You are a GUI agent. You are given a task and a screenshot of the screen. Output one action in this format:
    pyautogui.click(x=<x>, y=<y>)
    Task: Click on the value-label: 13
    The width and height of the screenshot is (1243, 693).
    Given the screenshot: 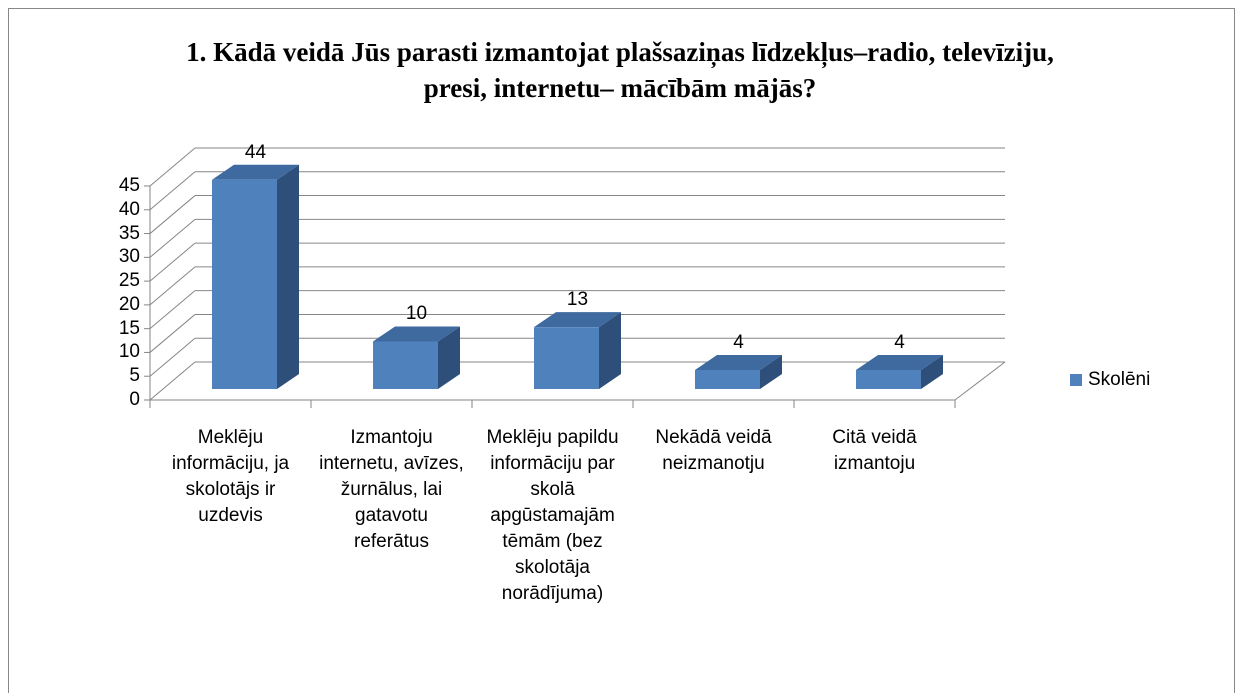 What is the action you would take?
    pyautogui.click(x=577, y=300)
    